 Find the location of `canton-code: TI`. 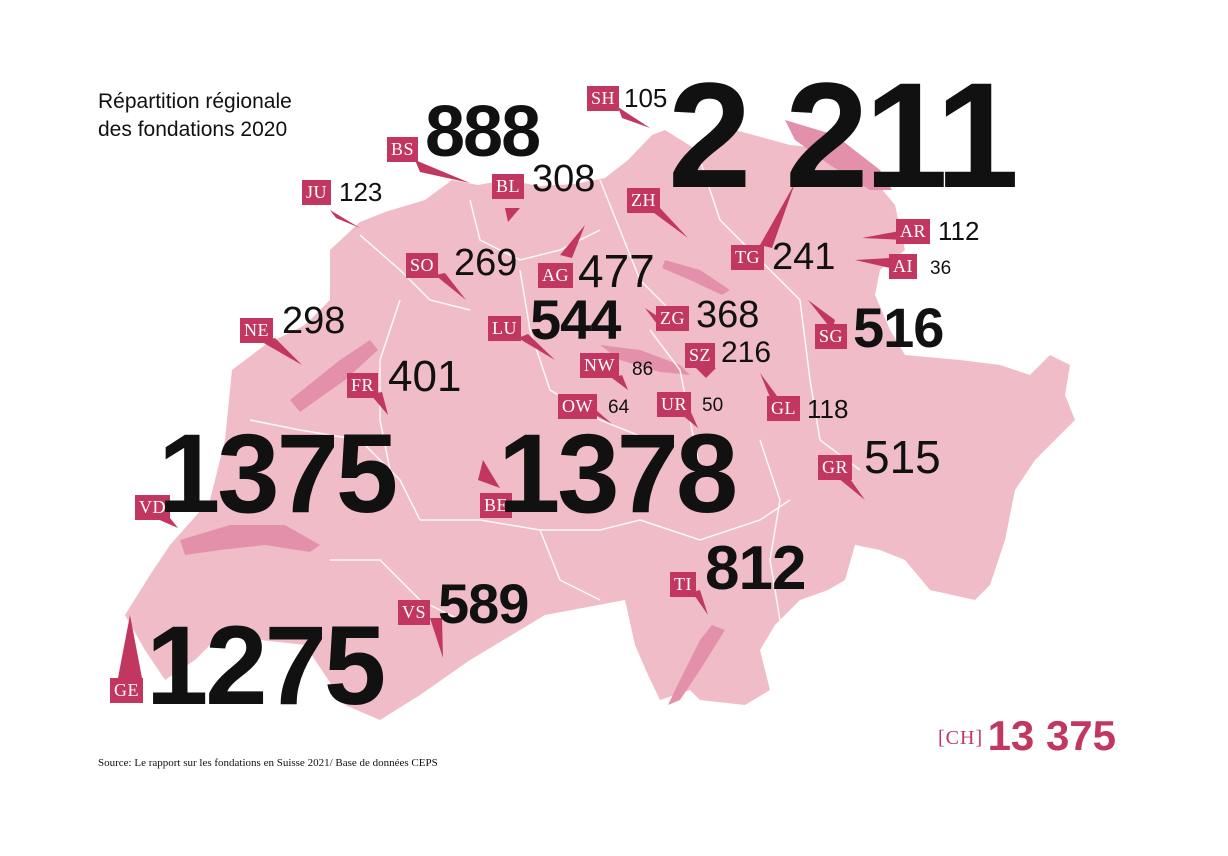

canton-code: TI is located at coordinates (683, 584).